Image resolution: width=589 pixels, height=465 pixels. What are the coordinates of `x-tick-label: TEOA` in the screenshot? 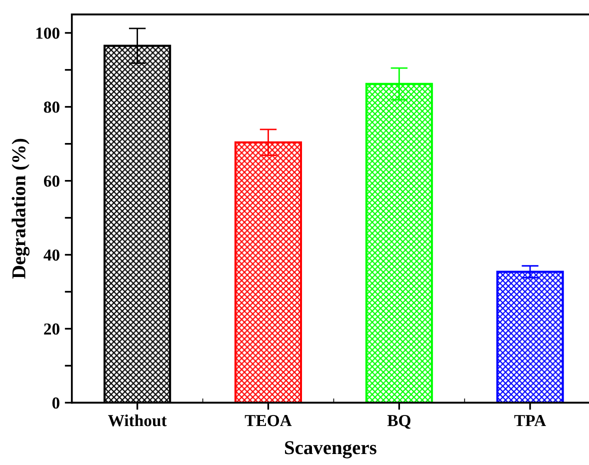 It's located at (268, 420).